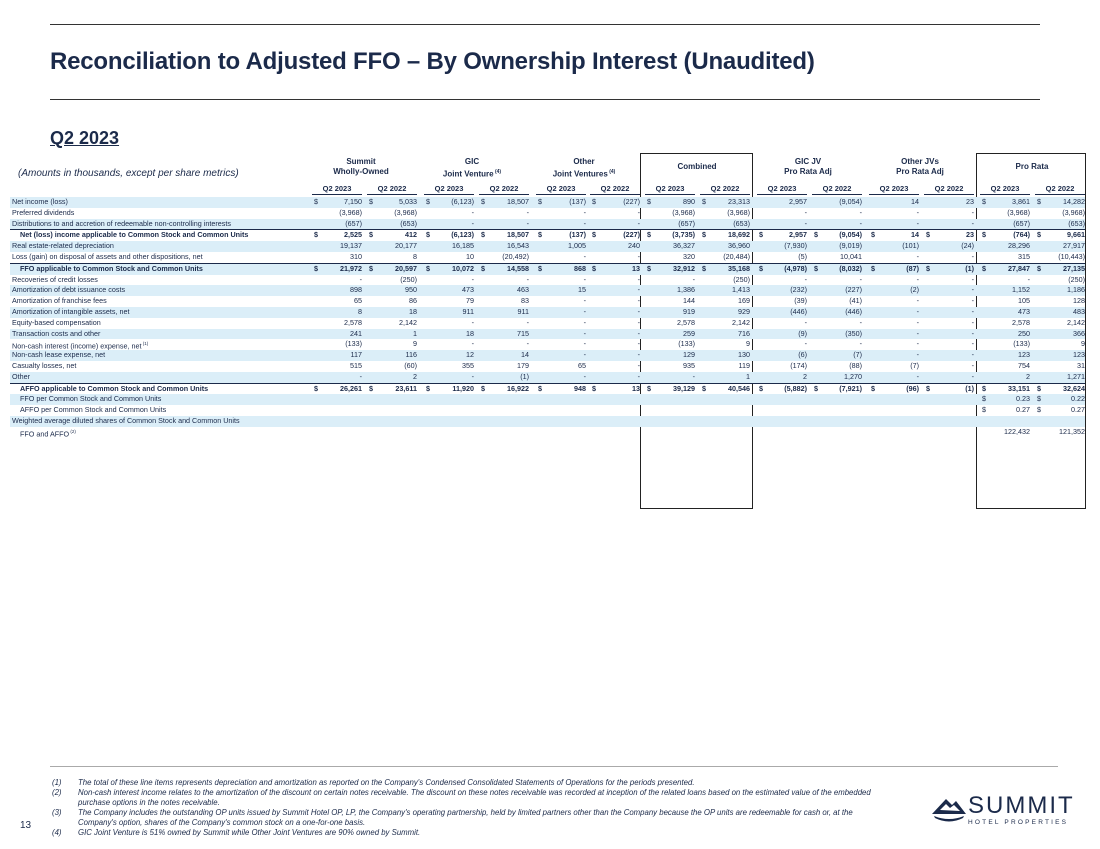 Image resolution: width=1100 pixels, height=849 pixels. What do you see at coordinates (337, 189) in the screenshot?
I see `column-header: Q2 2023` at bounding box center [337, 189].